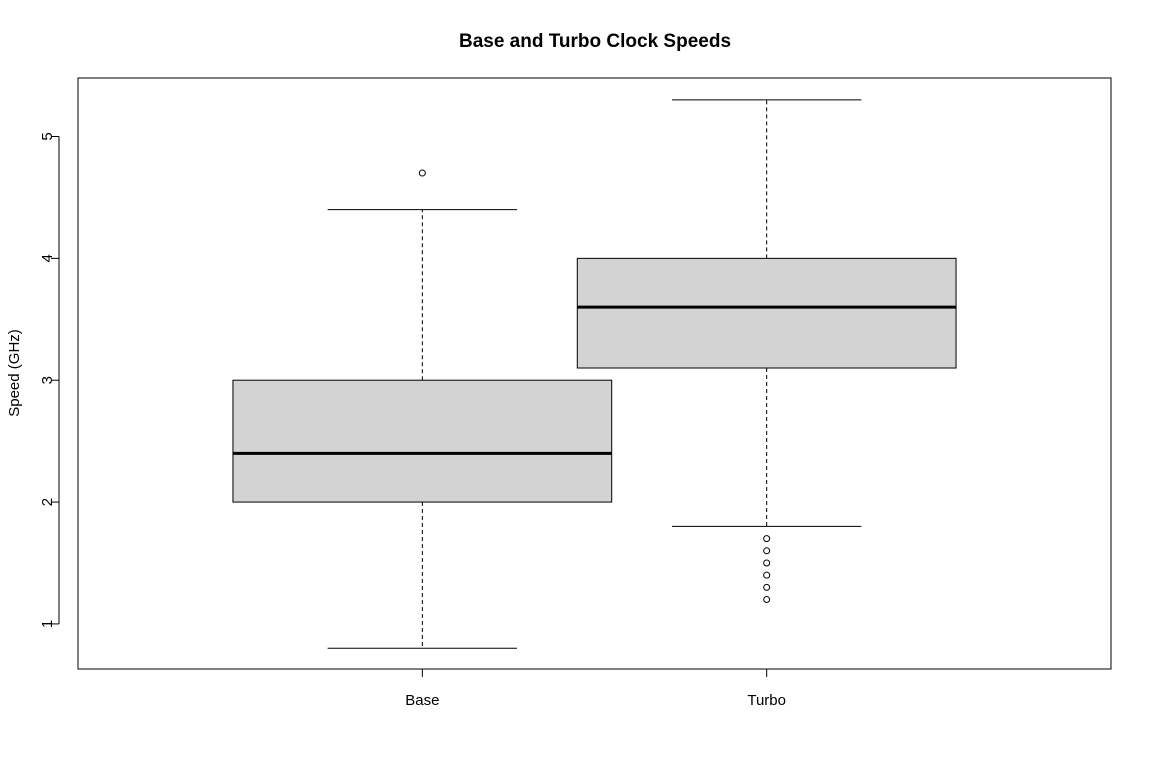 This screenshot has height=768, width=1152. What do you see at coordinates (14, 373) in the screenshot?
I see `y-axis-label: Speed (GHz)` at bounding box center [14, 373].